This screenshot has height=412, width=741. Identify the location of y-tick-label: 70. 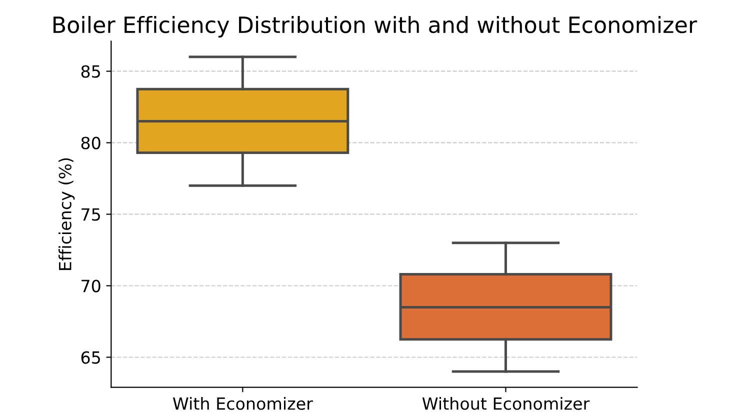
(91, 286).